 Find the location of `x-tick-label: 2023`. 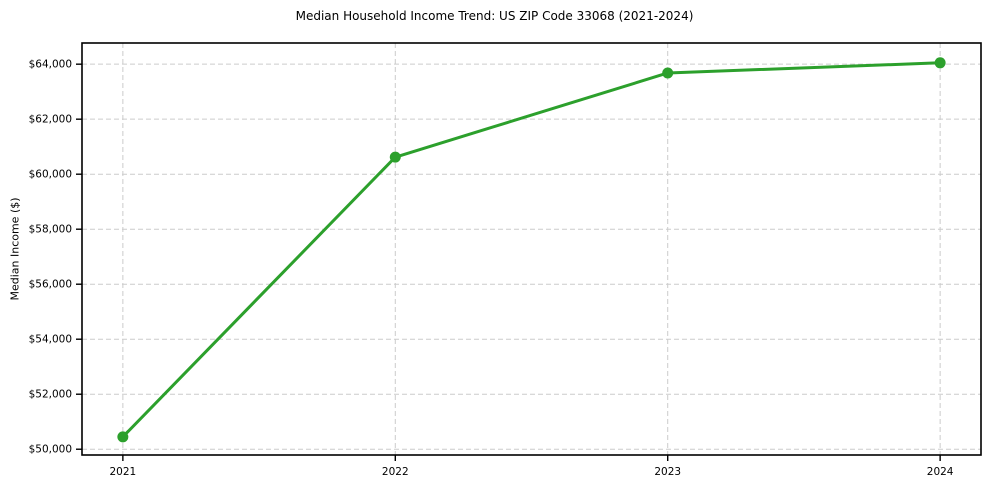

x-tick-label: 2023 is located at coordinates (667, 472).